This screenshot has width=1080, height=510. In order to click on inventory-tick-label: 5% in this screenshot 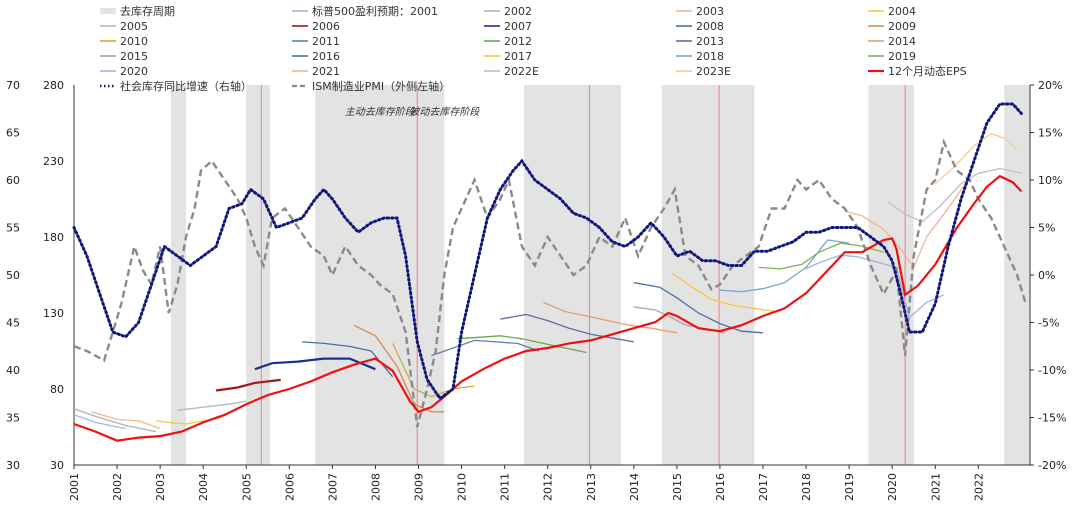, I will do `click(1046, 228)`.